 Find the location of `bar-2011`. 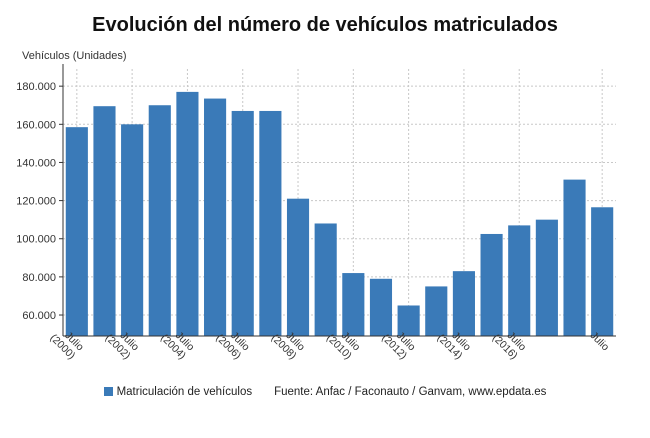

bar-2011 is located at coordinates (381, 307).